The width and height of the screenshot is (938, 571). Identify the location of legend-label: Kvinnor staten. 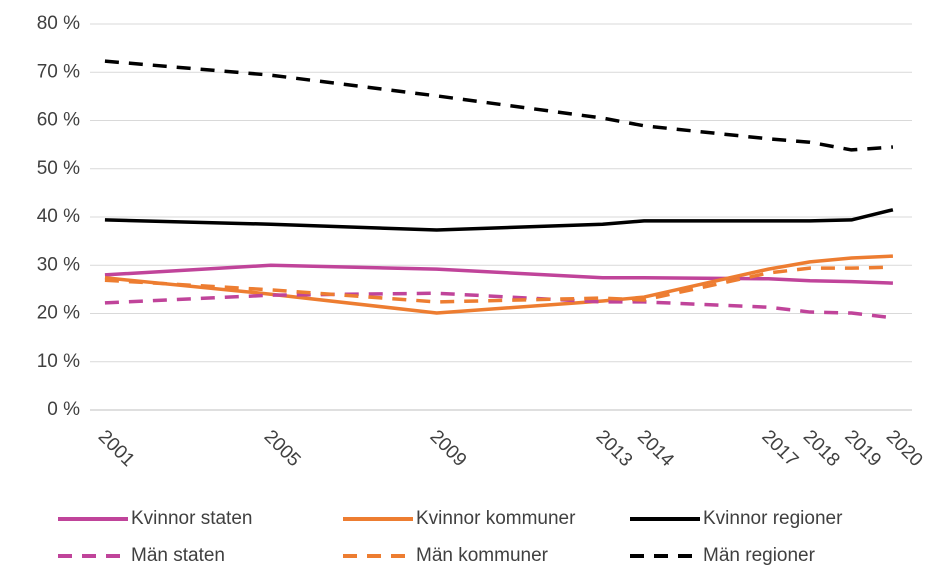
(191, 518).